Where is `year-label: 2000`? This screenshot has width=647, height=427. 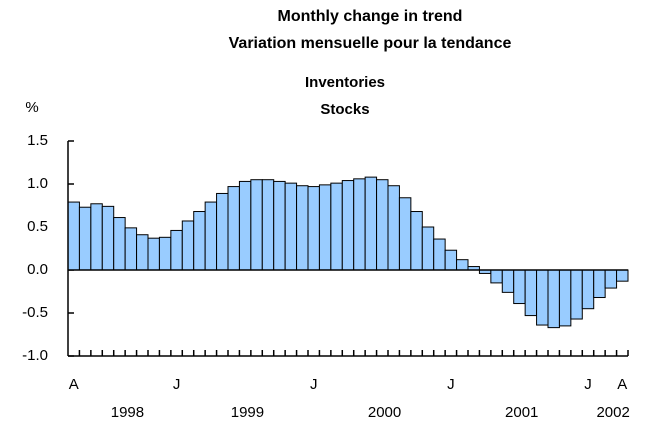 year-label: 2000 is located at coordinates (384, 412).